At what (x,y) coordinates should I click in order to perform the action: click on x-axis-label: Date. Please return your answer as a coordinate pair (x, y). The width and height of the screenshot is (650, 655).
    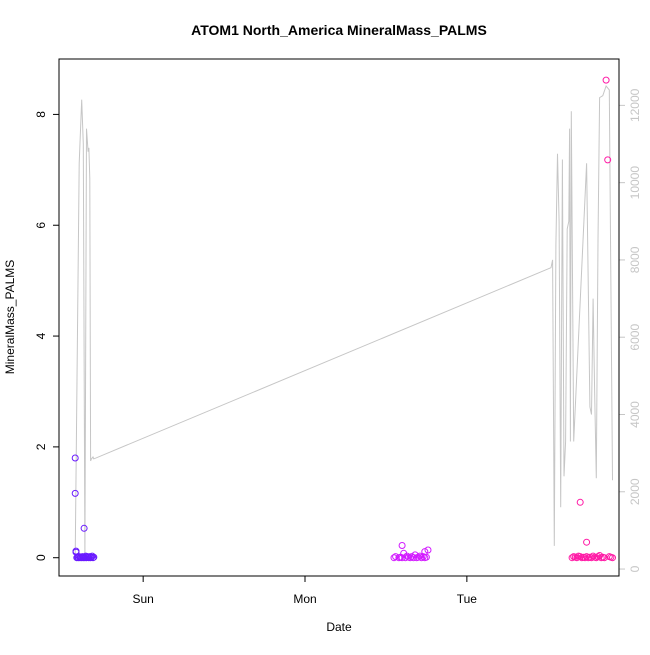
    Looking at the image, I should click on (339, 627).